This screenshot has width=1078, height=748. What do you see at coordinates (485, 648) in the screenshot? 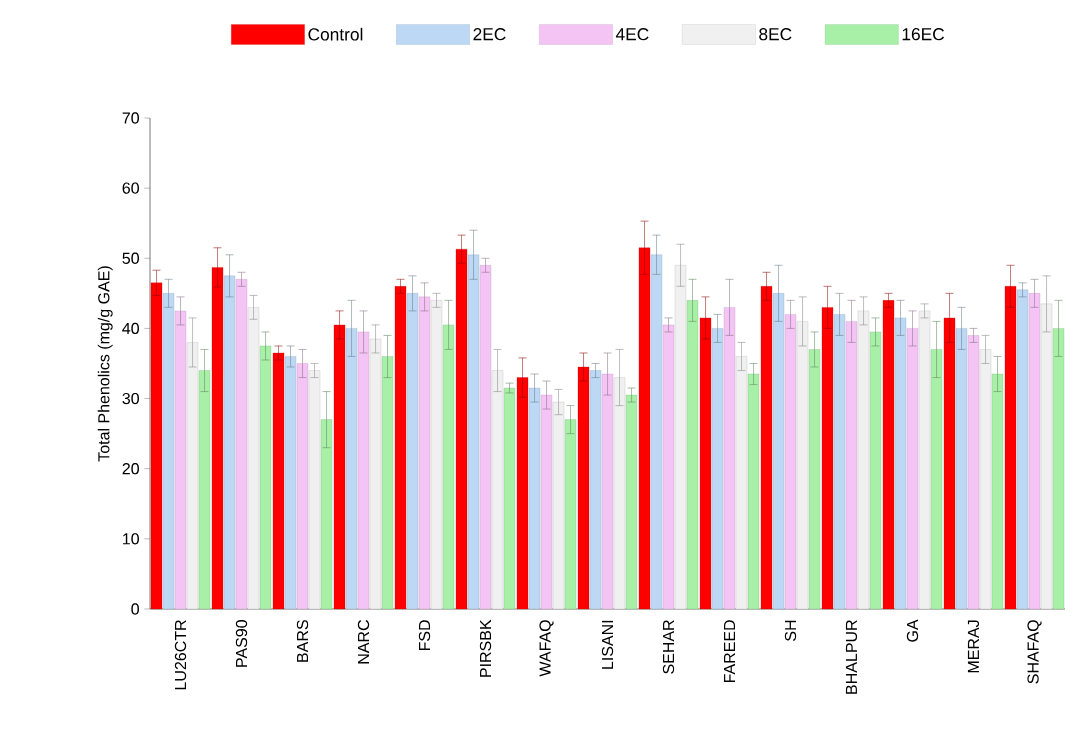
I see `x-tick-label: PIRSBK` at bounding box center [485, 648].